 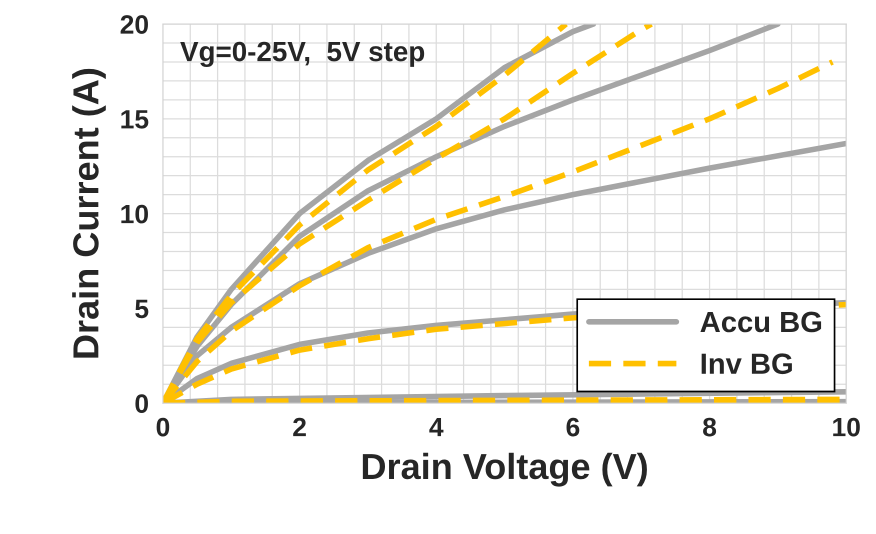 What do you see at coordinates (302, 54) in the screenshot?
I see `annotation: Vg=0-25V, 5V step` at bounding box center [302, 54].